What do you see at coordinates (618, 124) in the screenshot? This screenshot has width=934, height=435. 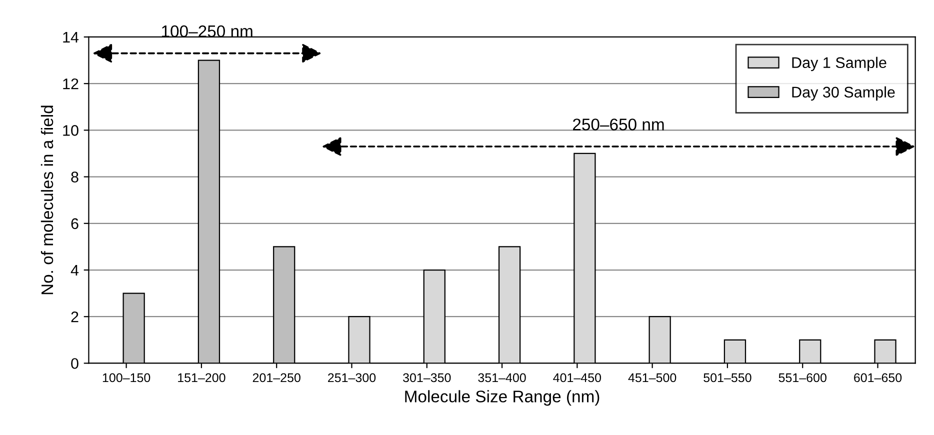 I see `annotation: 250–650 nm` at bounding box center [618, 124].